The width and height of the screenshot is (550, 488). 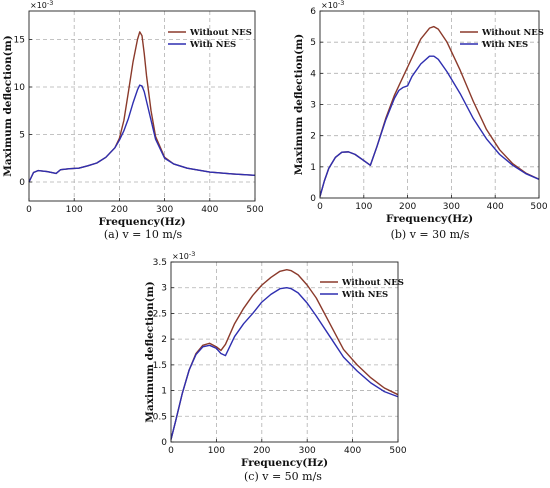 What do you see at coordinates (430, 234) in the screenshot?
I see `panel-caption: (b) v = 30 m/s` at bounding box center [430, 234].